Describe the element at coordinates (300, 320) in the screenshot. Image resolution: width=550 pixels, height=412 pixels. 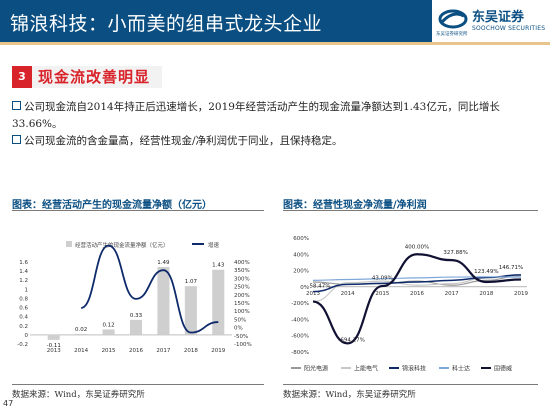
I see `y-tick-label: -400%` at that location.